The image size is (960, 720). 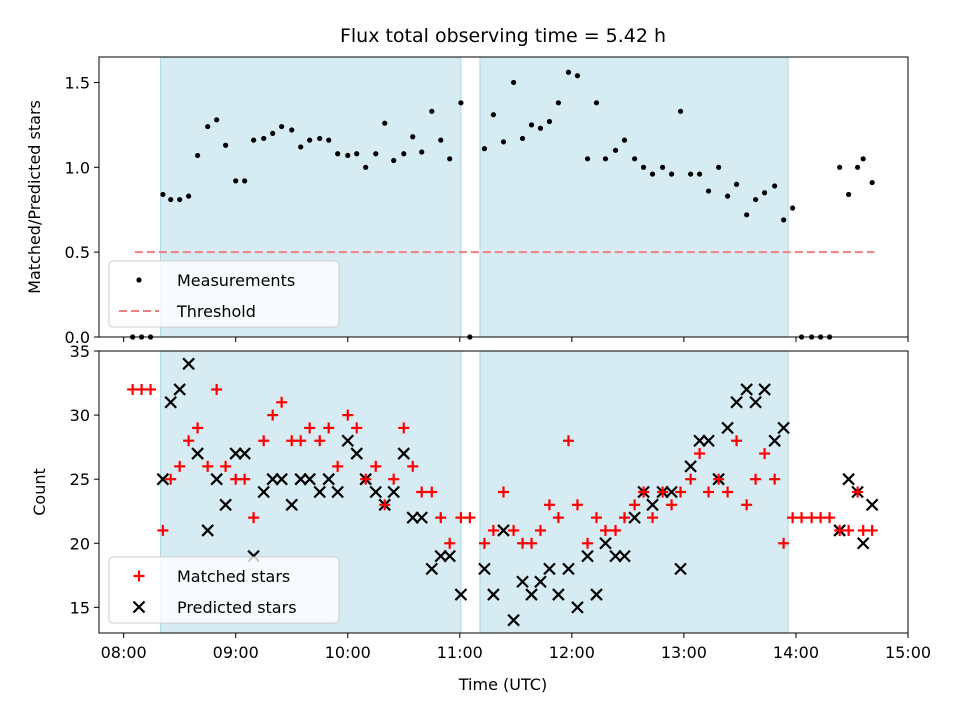 I want to click on y-tick-label: 1.5, so click(x=77, y=82).